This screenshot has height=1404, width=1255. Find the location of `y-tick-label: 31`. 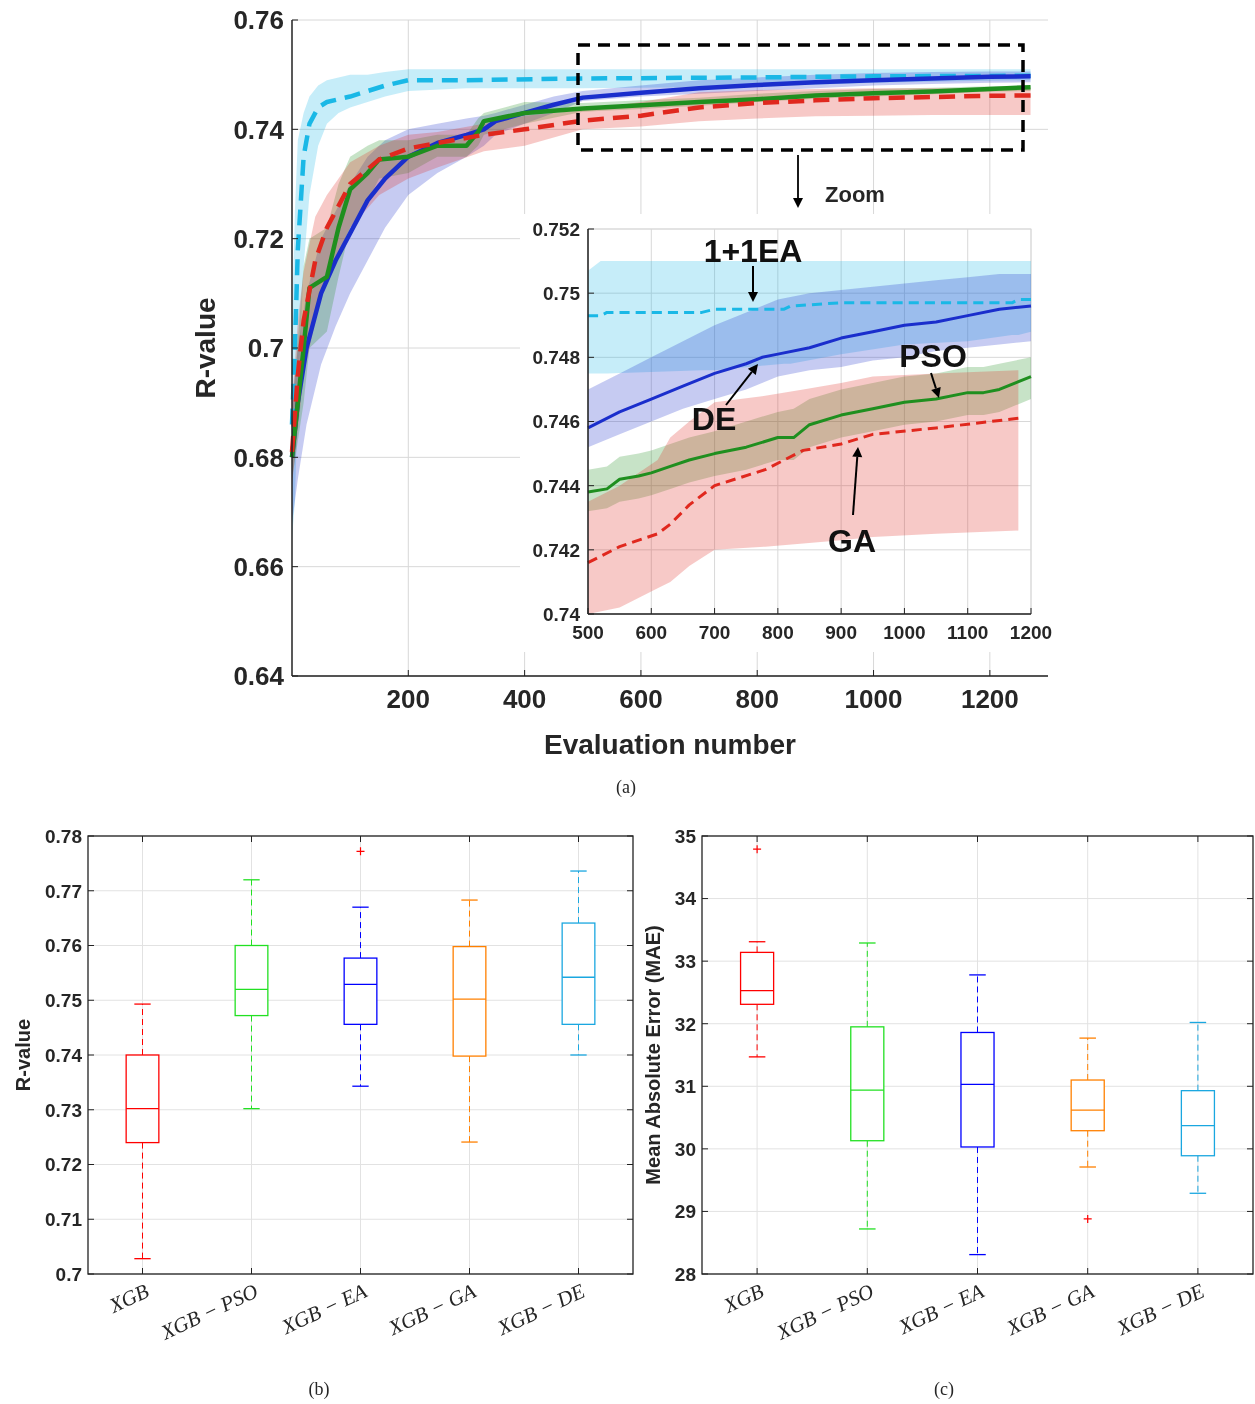

y-tick-label: 31 is located at coordinates (685, 1087).